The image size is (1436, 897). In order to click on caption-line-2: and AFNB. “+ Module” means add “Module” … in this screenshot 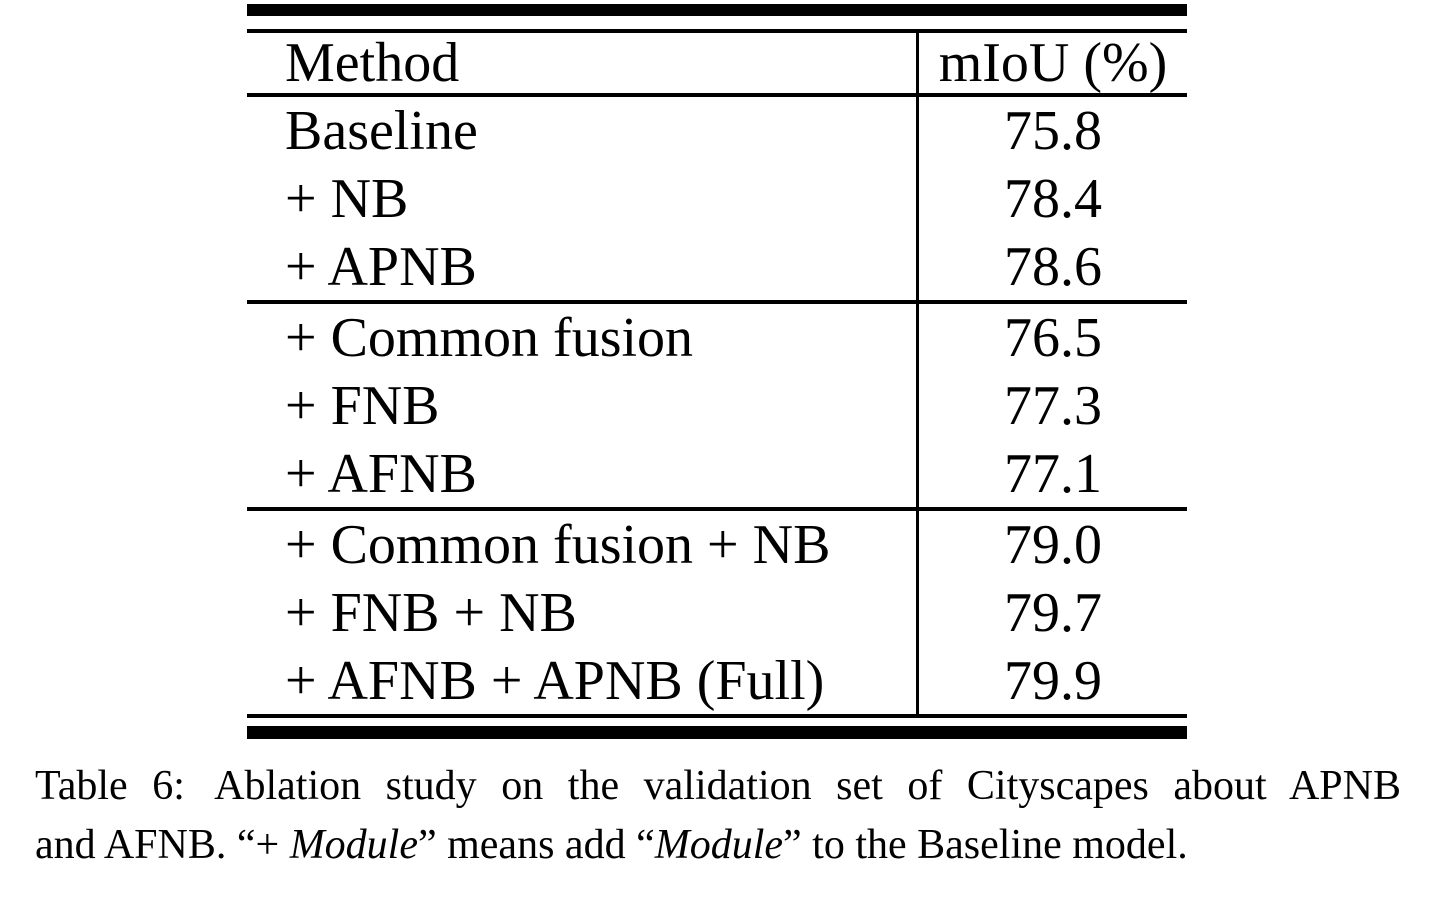, I will do `click(718, 845)`.